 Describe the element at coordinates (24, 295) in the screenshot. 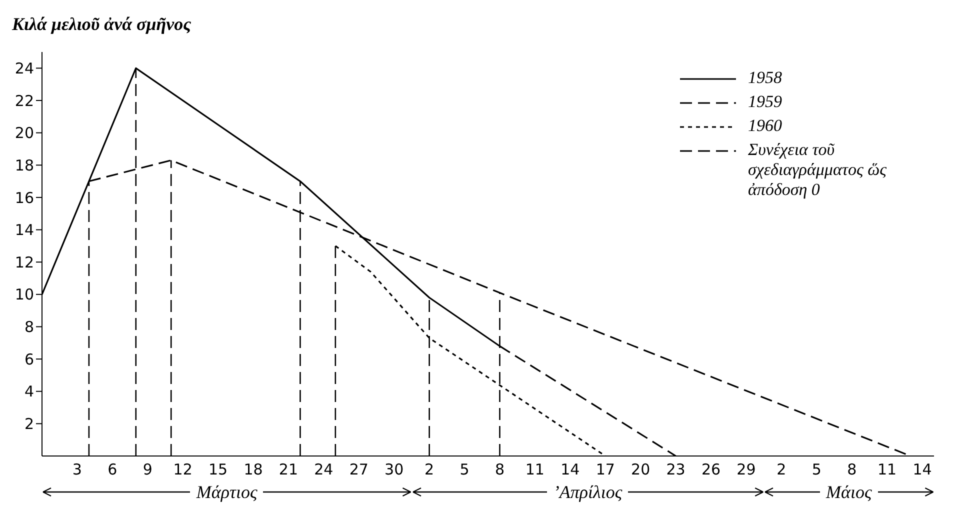

I see `y-tick-label: 10` at that location.